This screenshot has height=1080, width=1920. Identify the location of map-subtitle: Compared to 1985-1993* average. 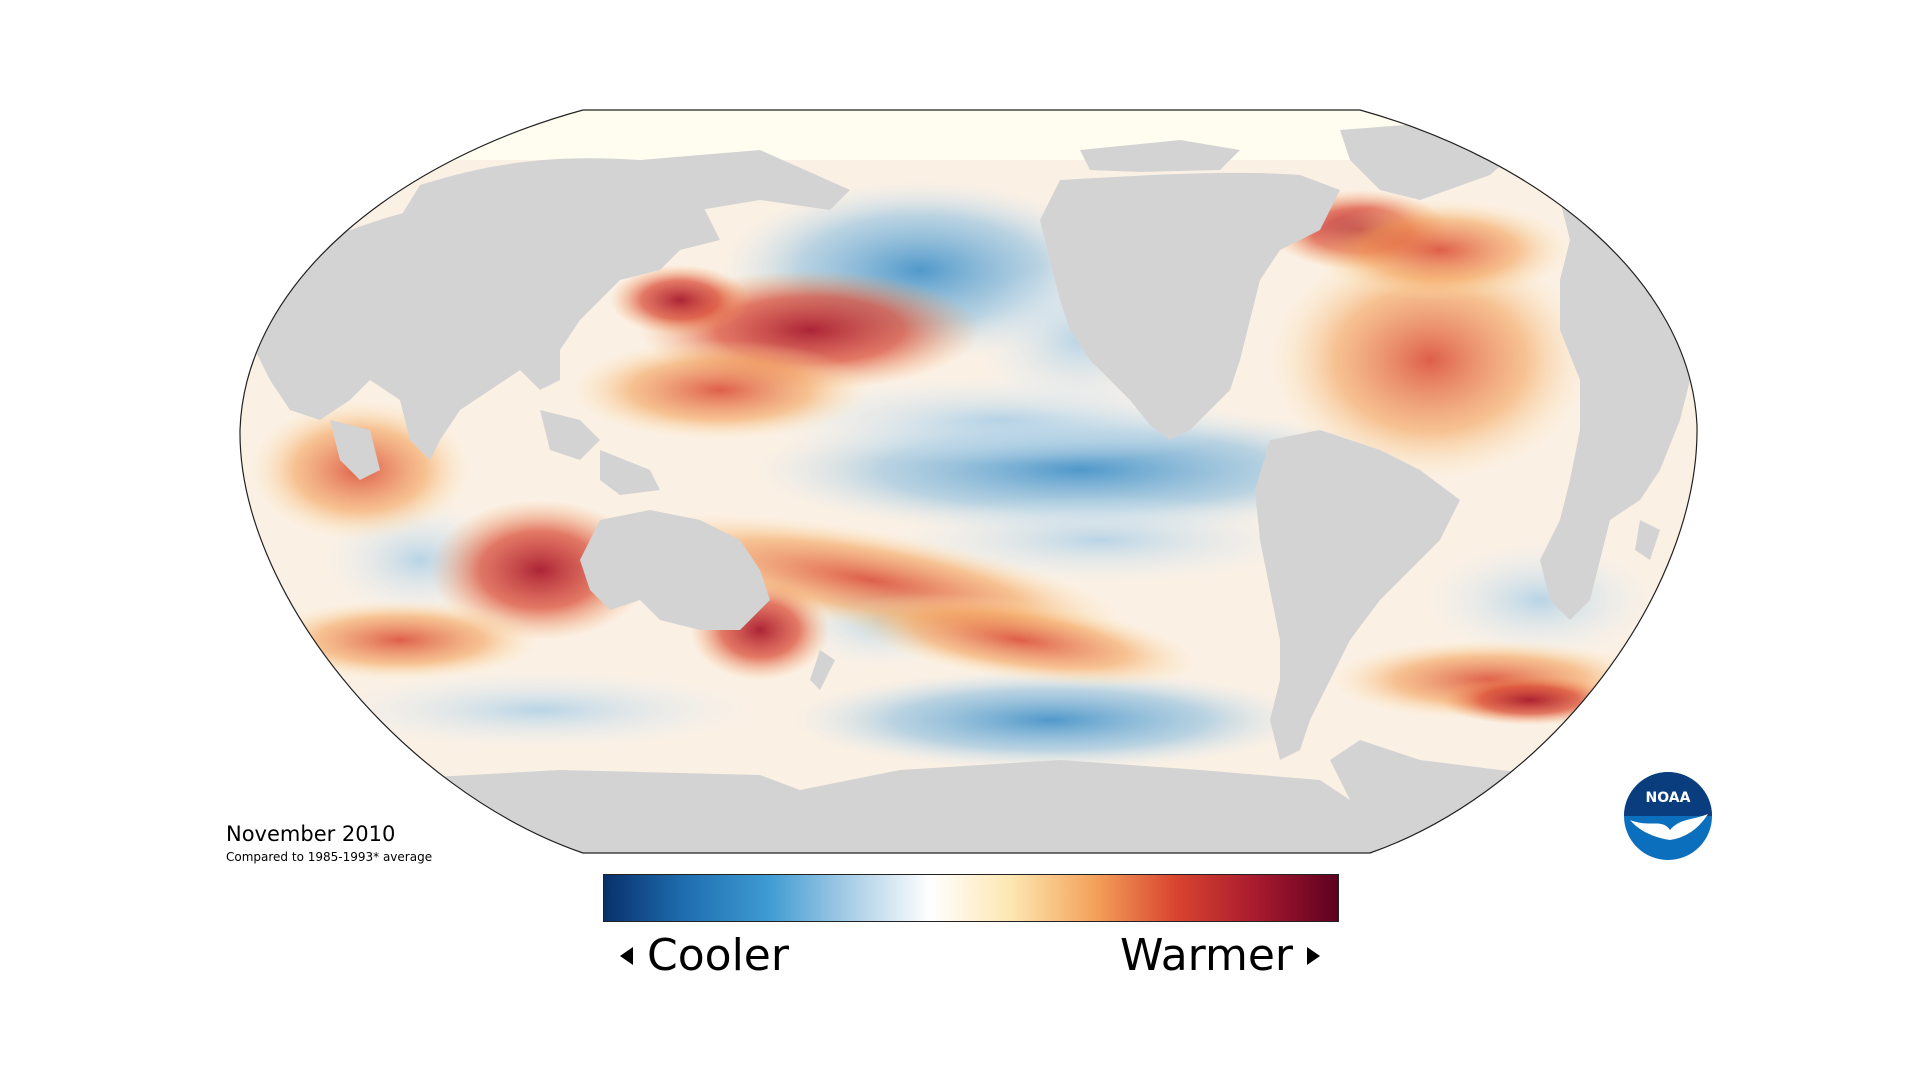
(329, 857).